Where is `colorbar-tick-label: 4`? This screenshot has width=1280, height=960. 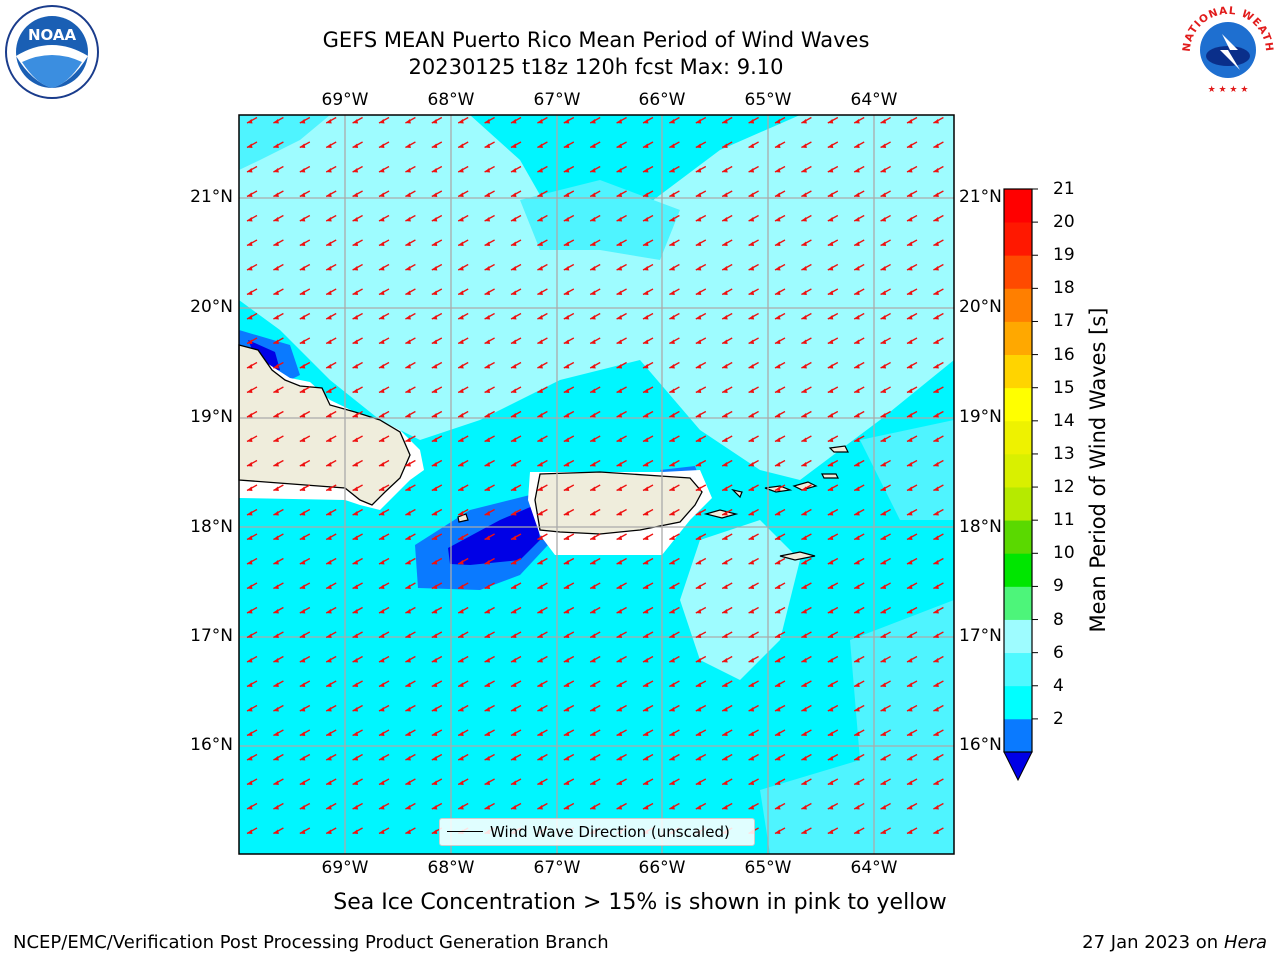 colorbar-tick-label: 4 is located at coordinates (1058, 685).